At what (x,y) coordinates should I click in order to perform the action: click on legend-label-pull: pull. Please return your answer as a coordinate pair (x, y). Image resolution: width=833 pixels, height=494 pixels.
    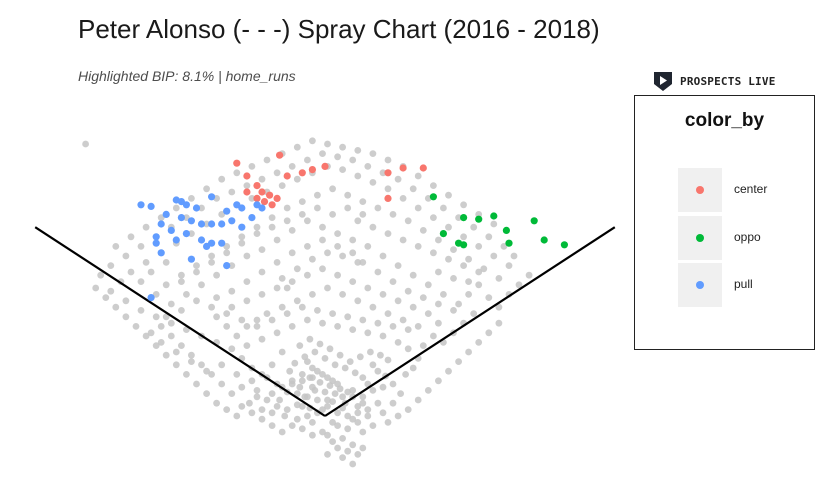
    Looking at the image, I should click on (743, 284).